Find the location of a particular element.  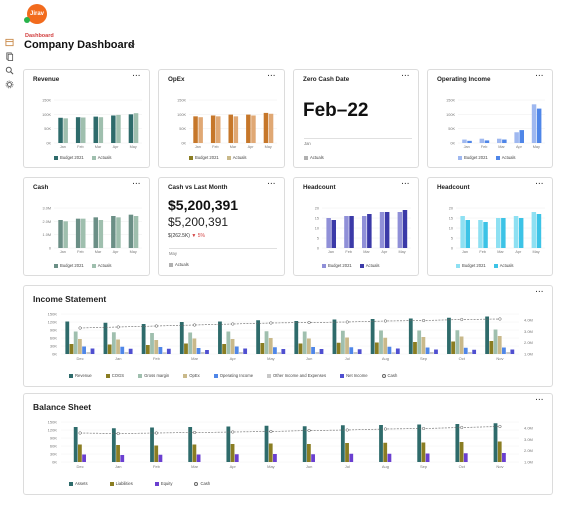

y2-tick-label: 2.0M is located at coordinates (528, 342).